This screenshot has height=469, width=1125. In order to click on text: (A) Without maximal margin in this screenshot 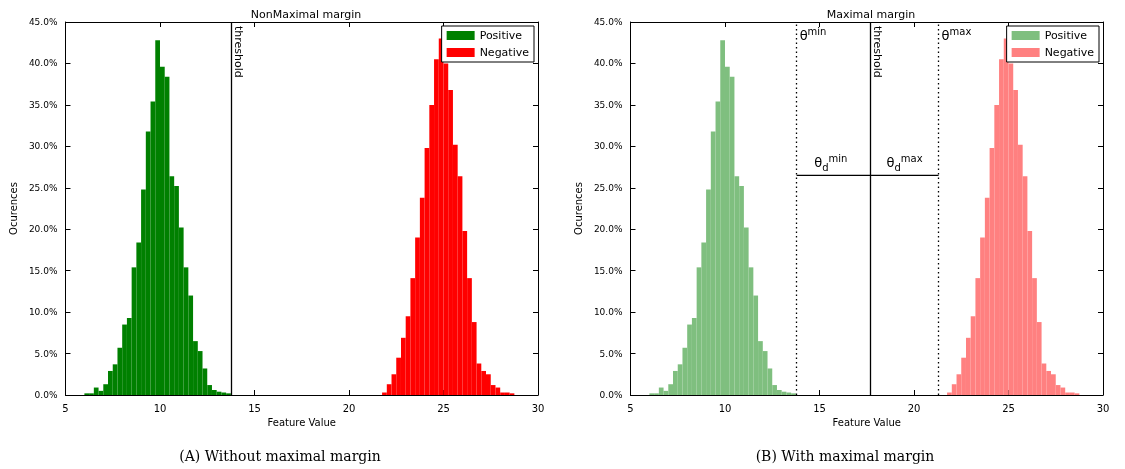, I will do `click(280, 456)`.